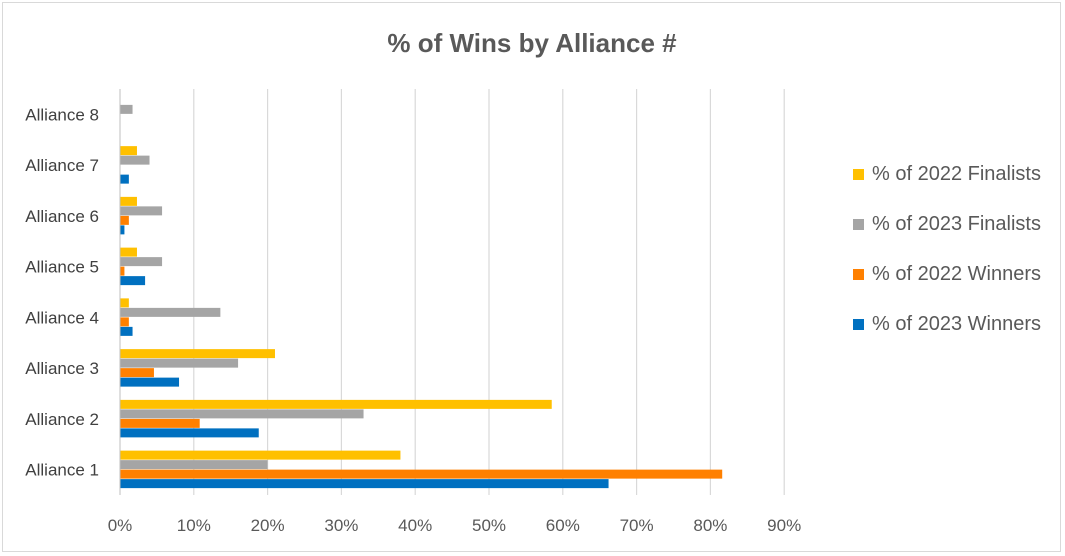 The image size is (1065, 556). What do you see at coordinates (563, 525) in the screenshot?
I see `x-tick-label: 60%` at bounding box center [563, 525].